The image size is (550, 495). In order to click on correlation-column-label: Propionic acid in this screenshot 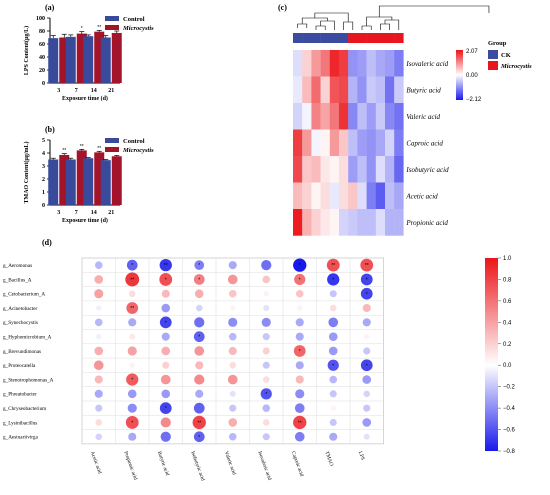, I will do `click(130, 466)`.